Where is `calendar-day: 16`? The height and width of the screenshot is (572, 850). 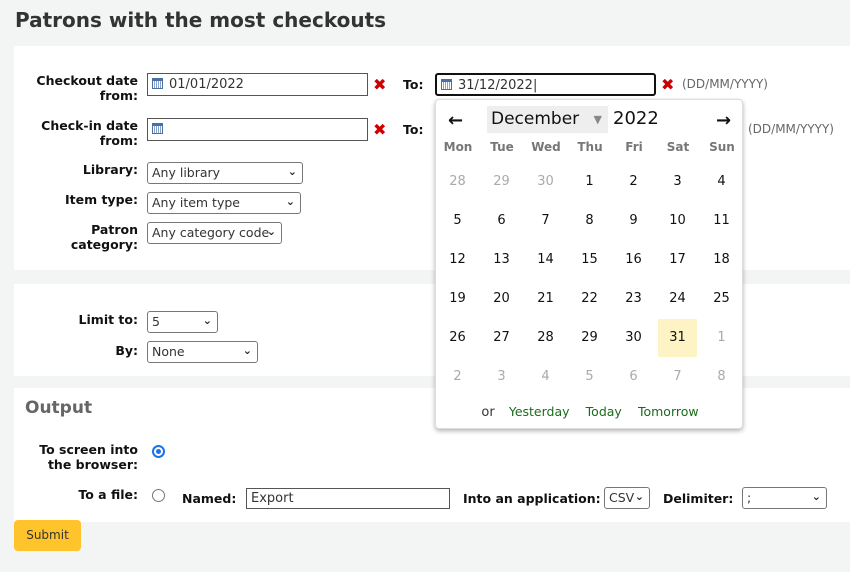
calendar-day: 16 is located at coordinates (633, 259).